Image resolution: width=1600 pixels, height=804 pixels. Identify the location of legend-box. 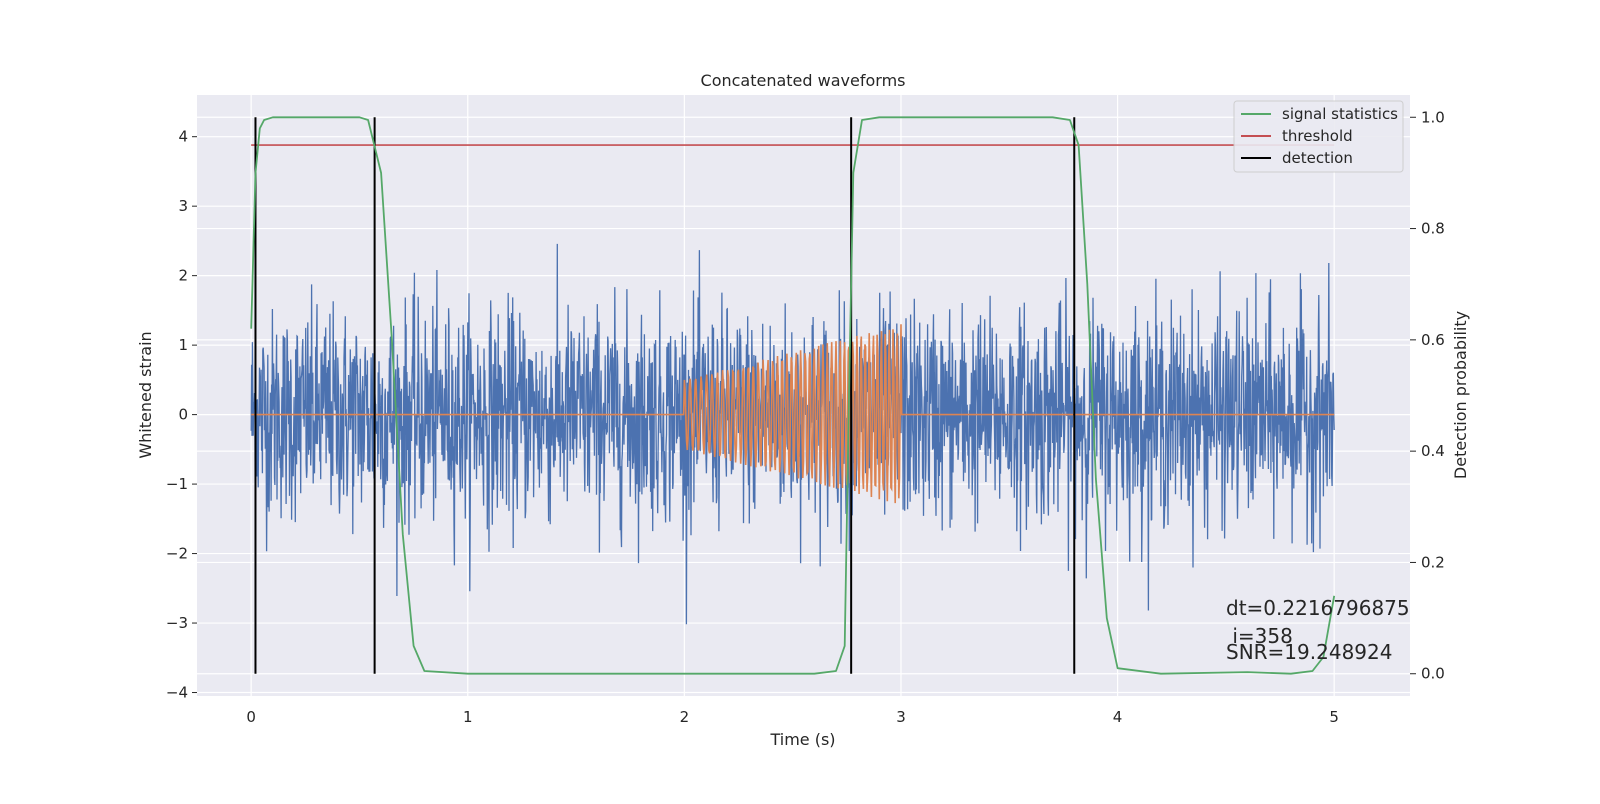
(1318, 136).